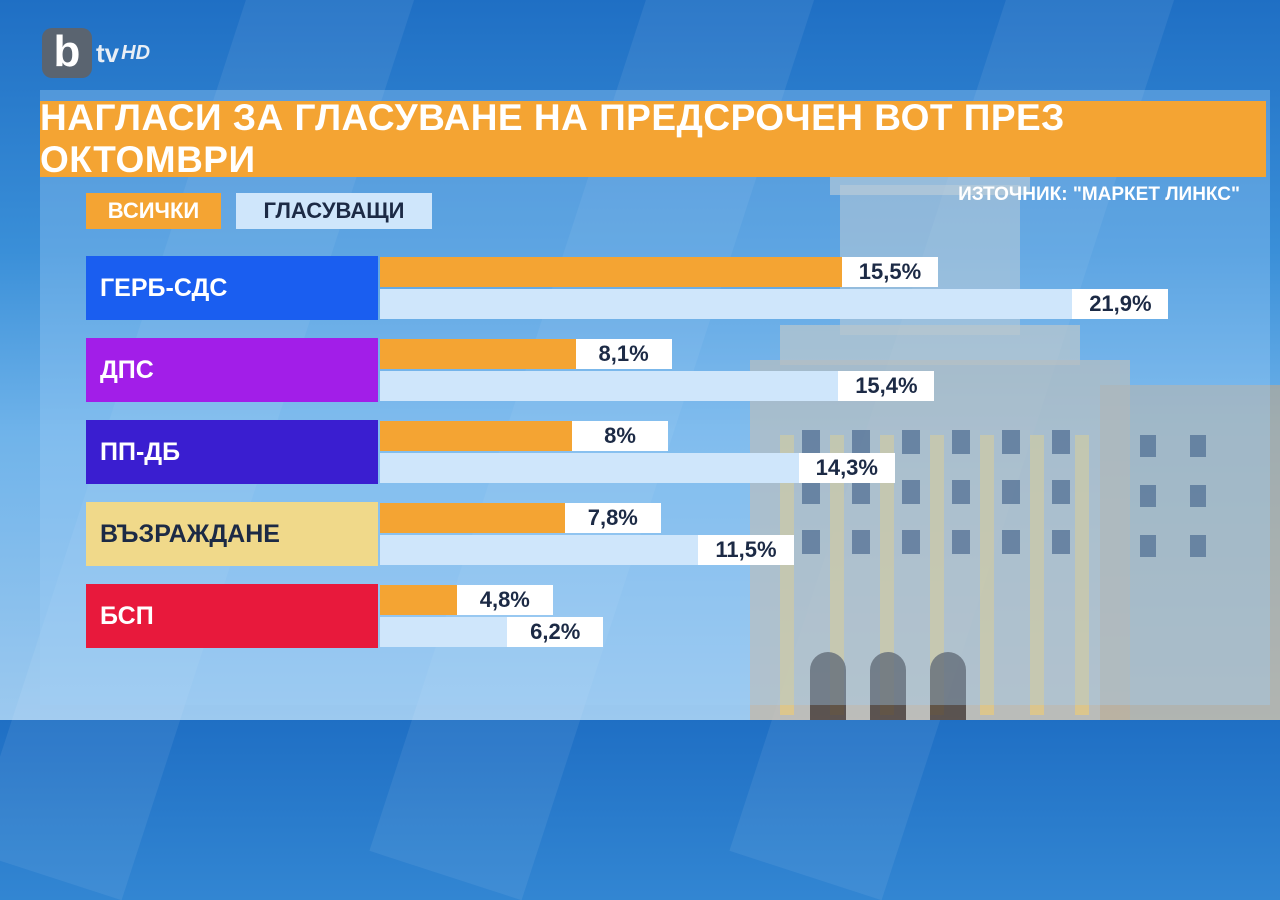  What do you see at coordinates (886, 386) in the screenshot?
I see `data-label: 15,4%` at bounding box center [886, 386].